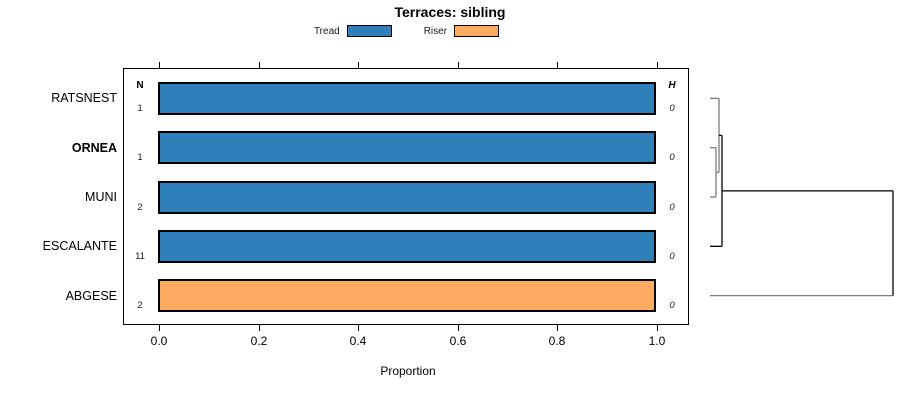 Image resolution: width=900 pixels, height=400 pixels. What do you see at coordinates (94, 148) in the screenshot?
I see `ytick-label-ornea: ORNEA` at bounding box center [94, 148].